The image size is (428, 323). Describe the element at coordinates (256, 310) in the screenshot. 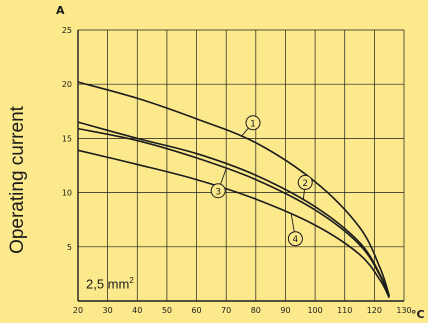

I see `x-tick-label: 80` at that location.